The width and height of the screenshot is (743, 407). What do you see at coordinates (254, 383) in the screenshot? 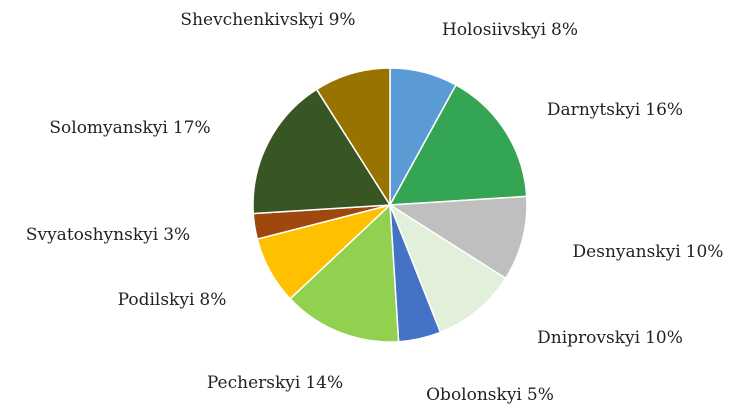
I see `slice-name: Pecherskyi` at bounding box center [254, 383].